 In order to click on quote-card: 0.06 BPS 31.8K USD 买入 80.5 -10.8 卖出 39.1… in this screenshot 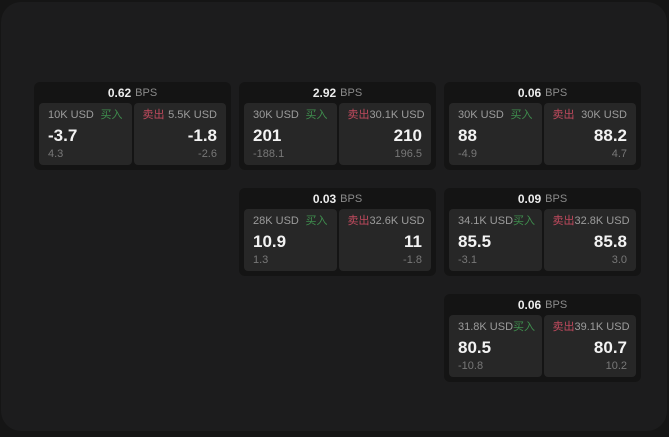, I will do `click(542, 338)`.